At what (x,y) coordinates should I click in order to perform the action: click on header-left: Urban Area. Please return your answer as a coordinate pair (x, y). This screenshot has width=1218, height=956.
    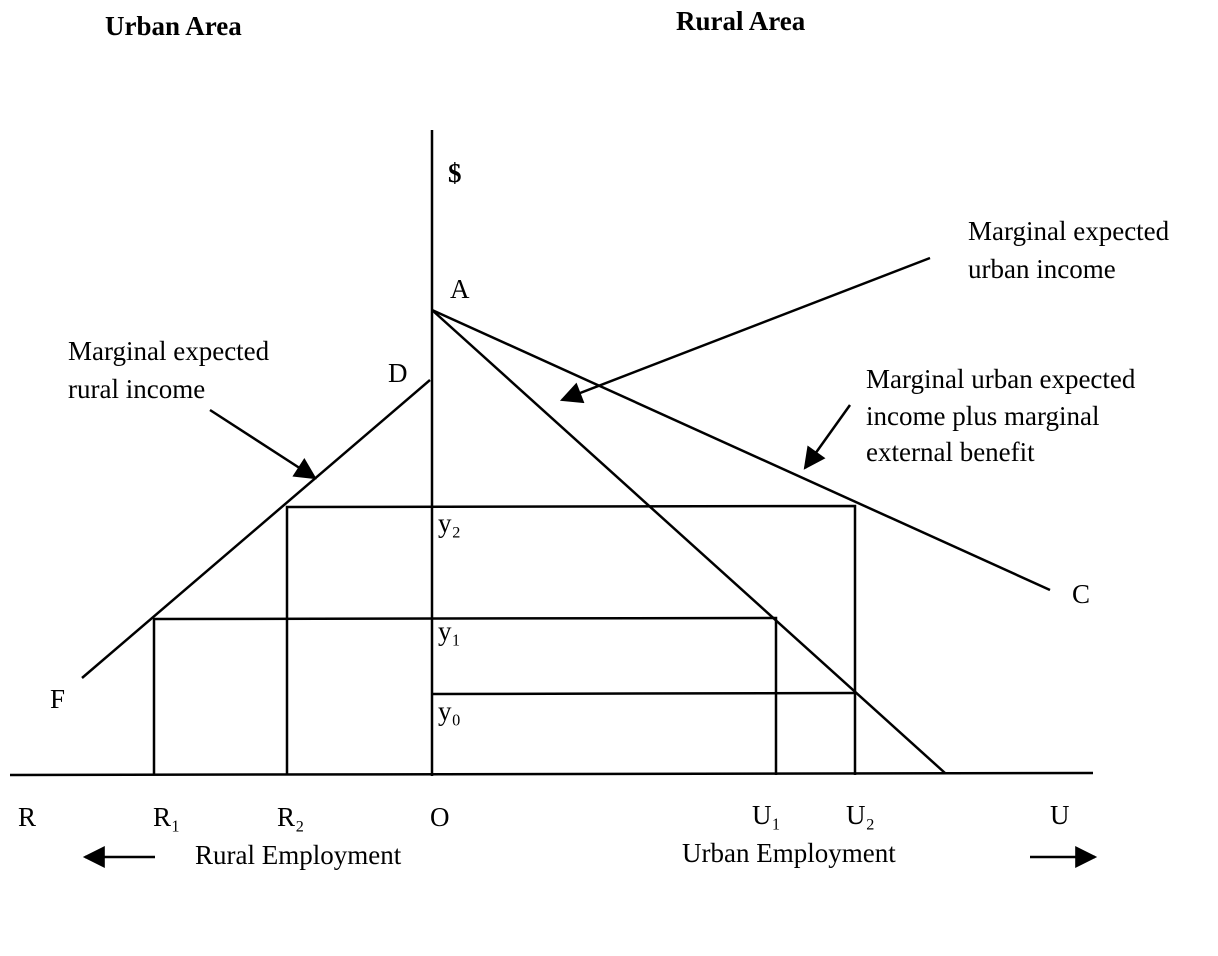
    Looking at the image, I should click on (173, 26).